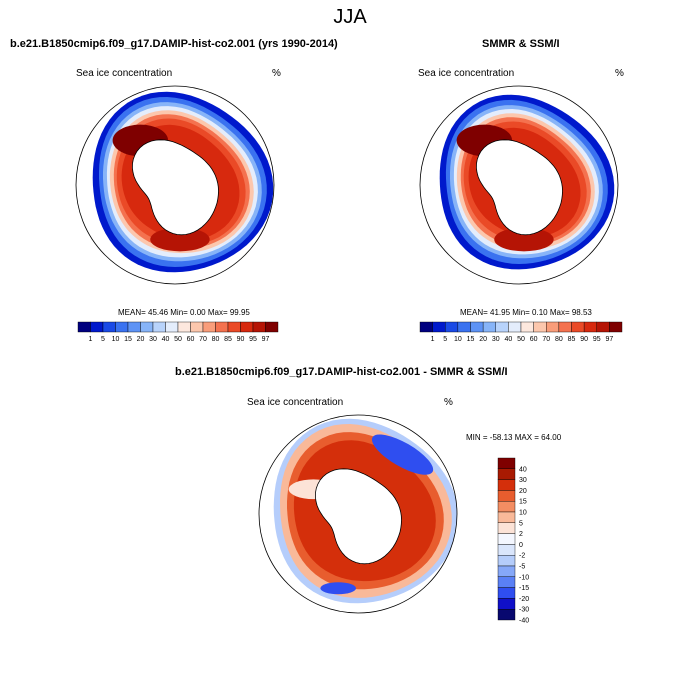  I want to click on colorbar-tick-label: 97, so click(609, 339).